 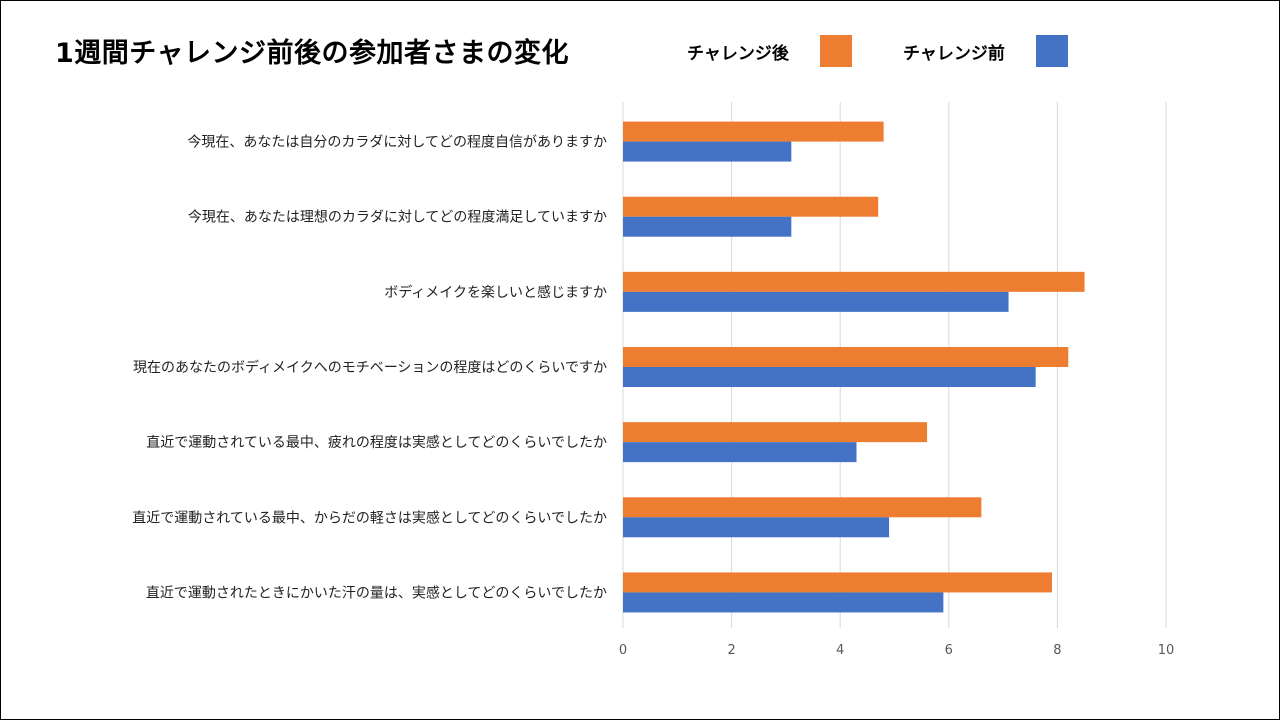 I want to click on legend-swatch-after, so click(x=836, y=51).